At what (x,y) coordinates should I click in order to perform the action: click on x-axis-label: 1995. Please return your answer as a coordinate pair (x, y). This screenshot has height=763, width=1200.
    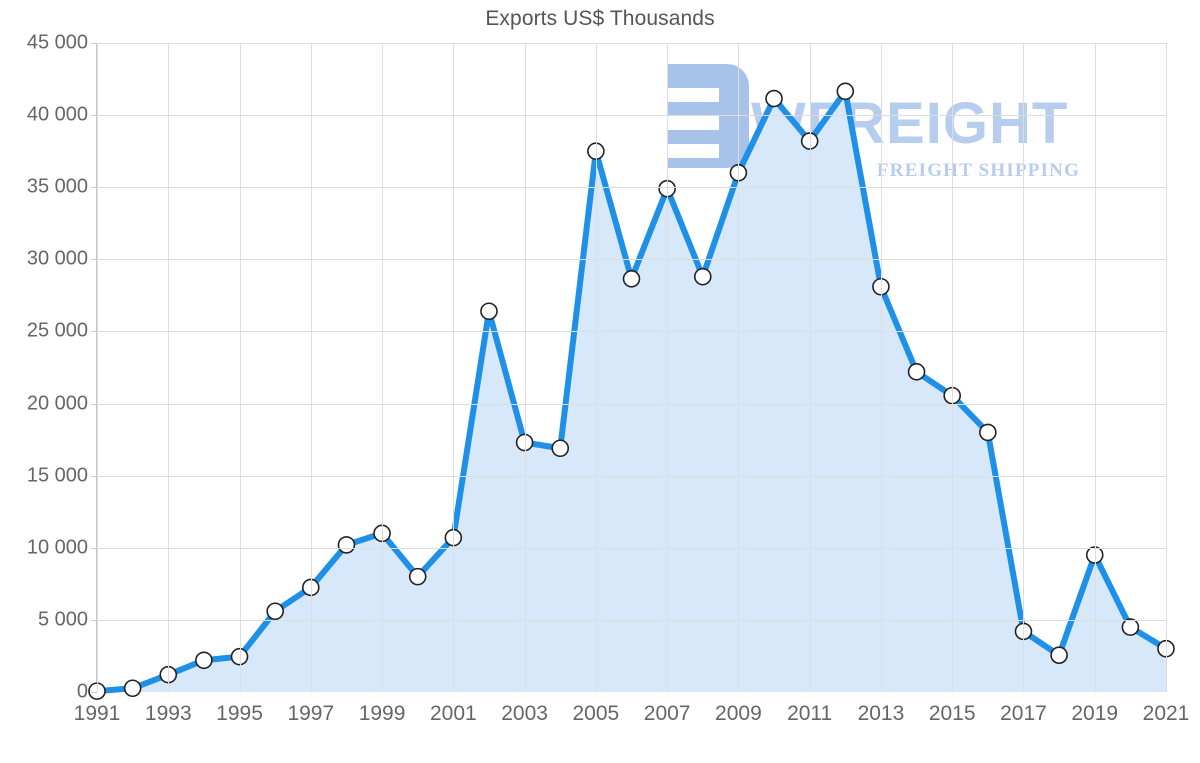
    Looking at the image, I should click on (239, 713).